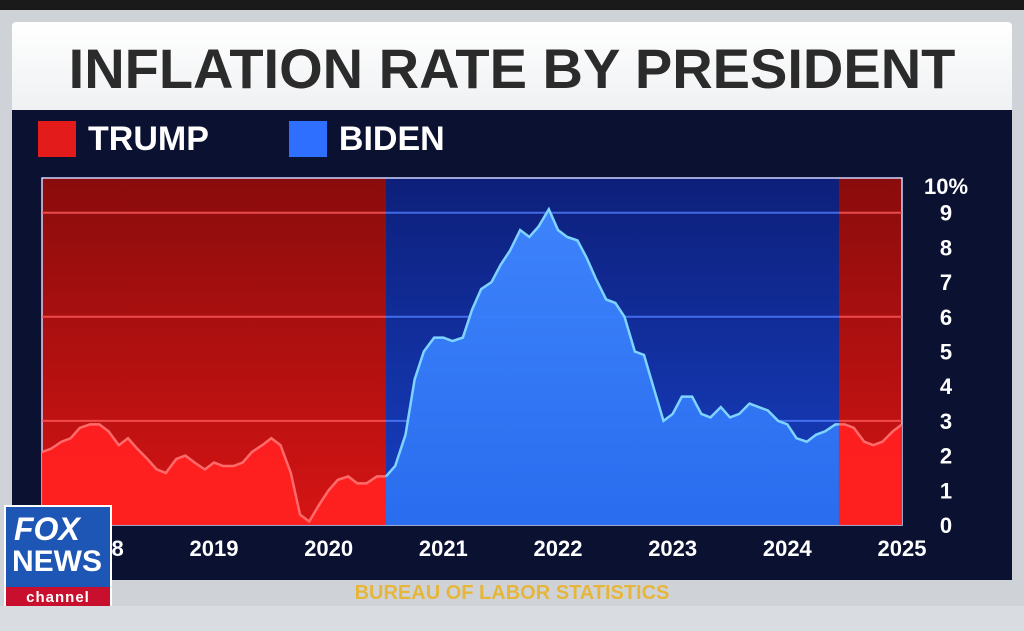  What do you see at coordinates (391, 138) in the screenshot?
I see `legend-label-biden: BIDEN` at bounding box center [391, 138].